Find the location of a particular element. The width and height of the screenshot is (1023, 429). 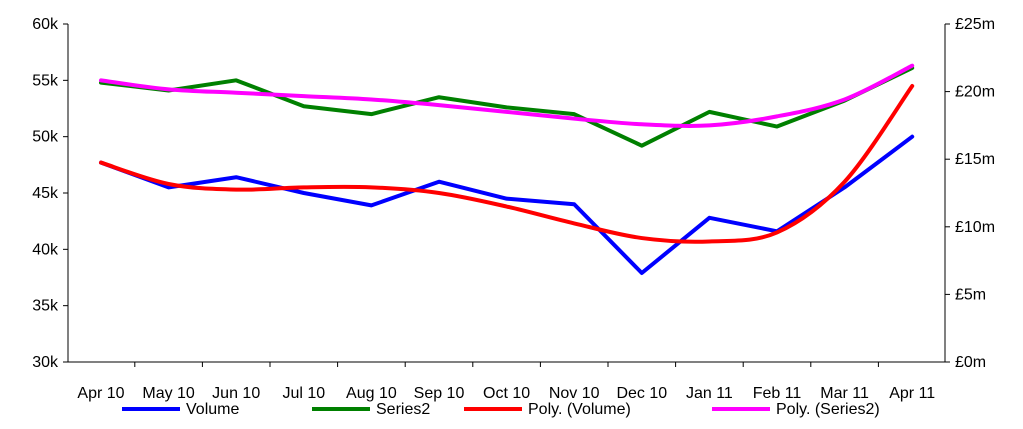

y-right-tick-label: £10m is located at coordinates (975, 227).